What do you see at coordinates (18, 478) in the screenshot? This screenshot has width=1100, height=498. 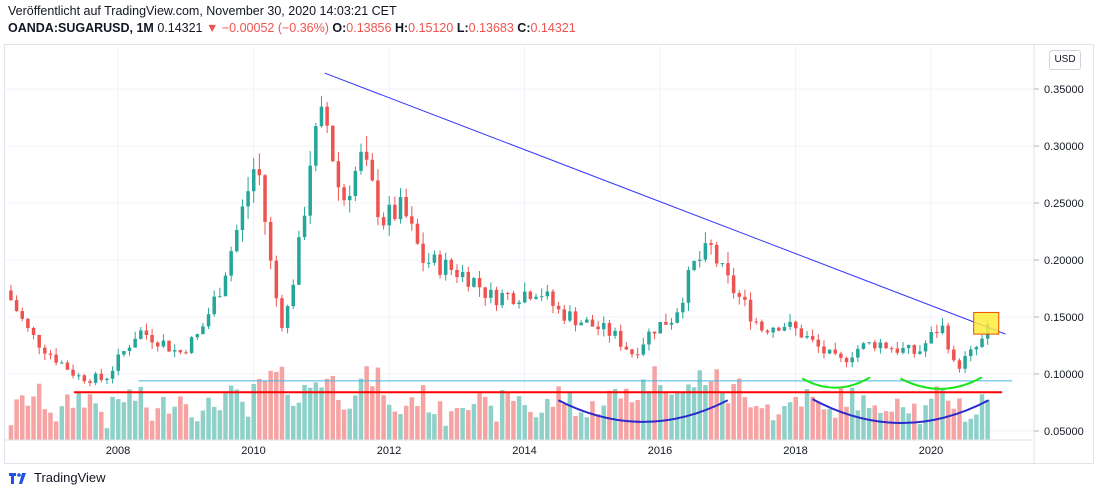 I see `tradingview-logo-icon` at bounding box center [18, 478].